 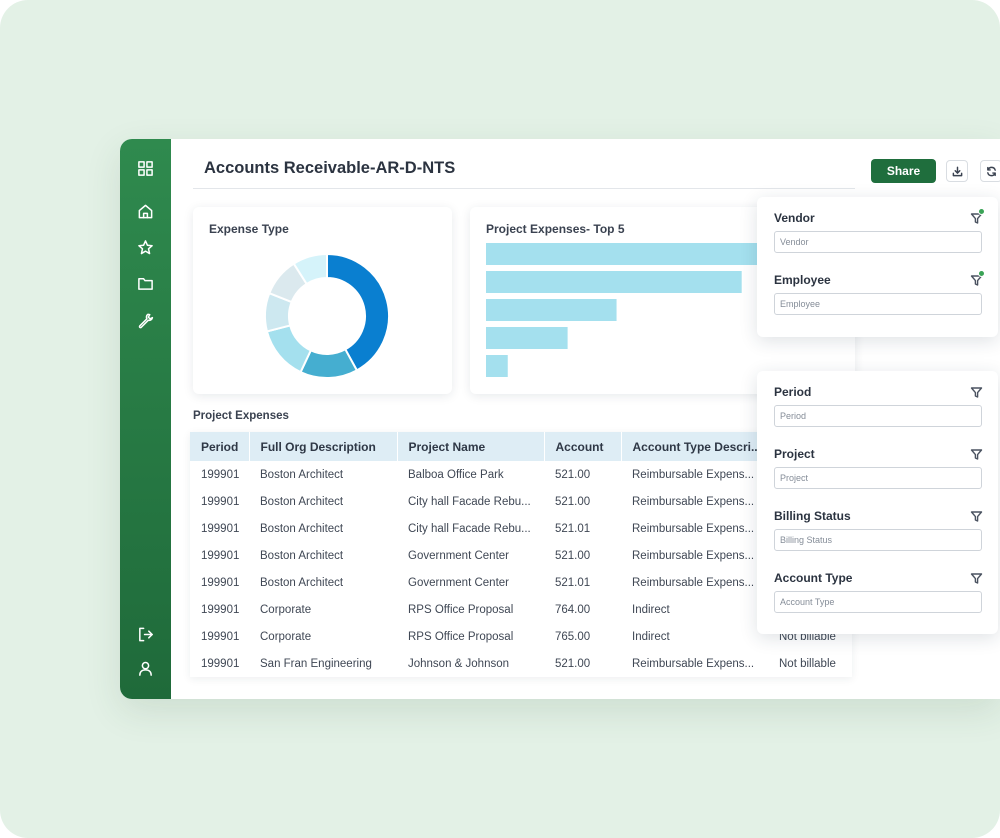 What do you see at coordinates (471, 446) in the screenshot?
I see `column-header-project-name: Project Name` at bounding box center [471, 446].